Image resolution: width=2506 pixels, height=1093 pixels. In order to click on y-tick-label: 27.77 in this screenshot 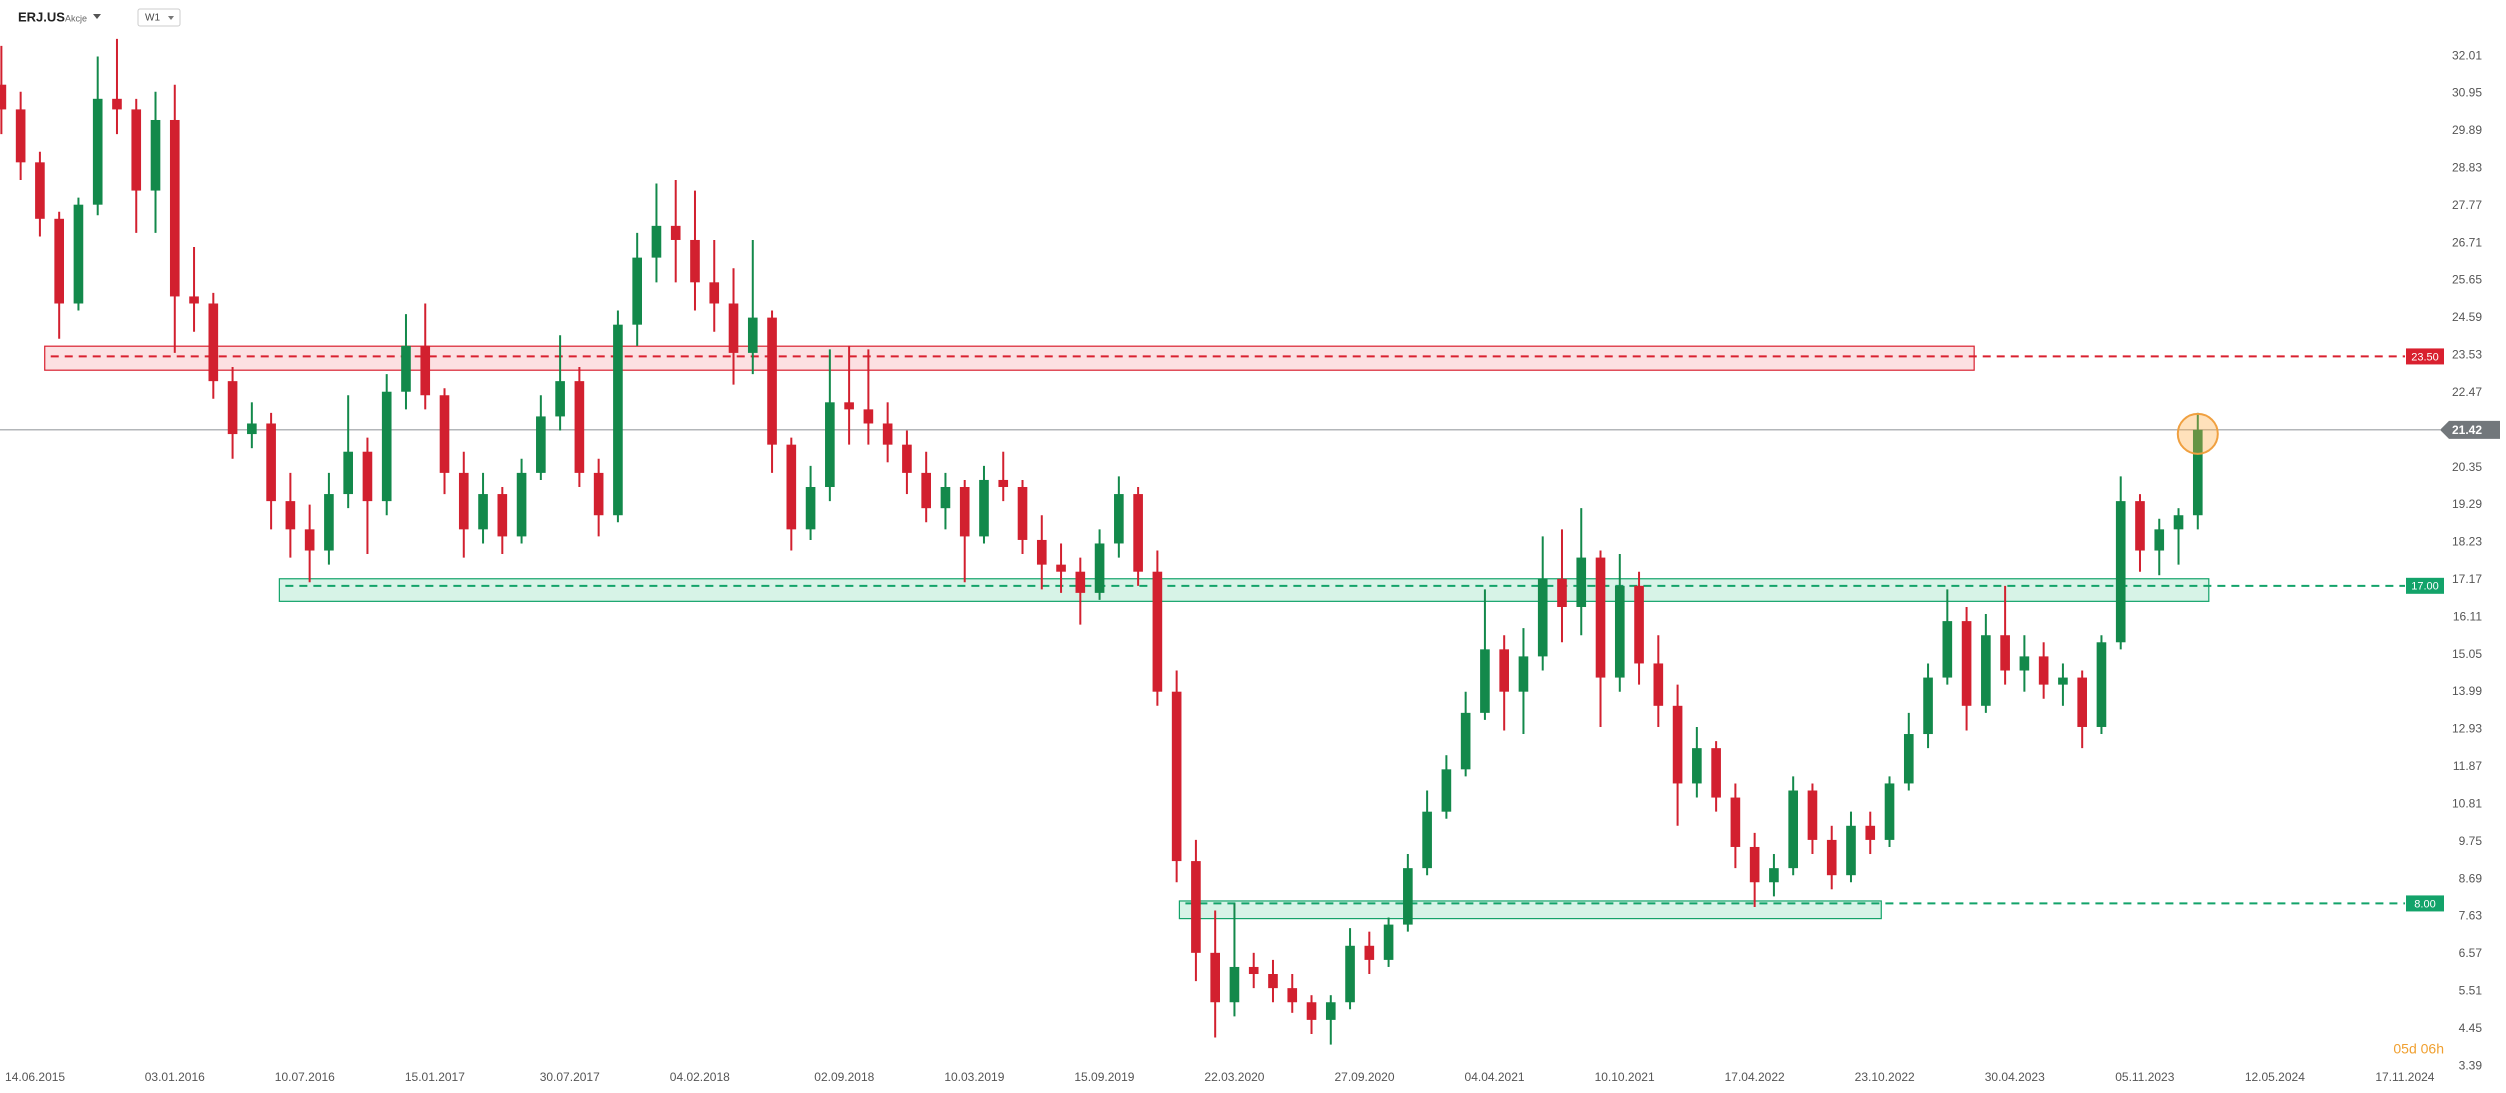, I will do `click(2467, 205)`.